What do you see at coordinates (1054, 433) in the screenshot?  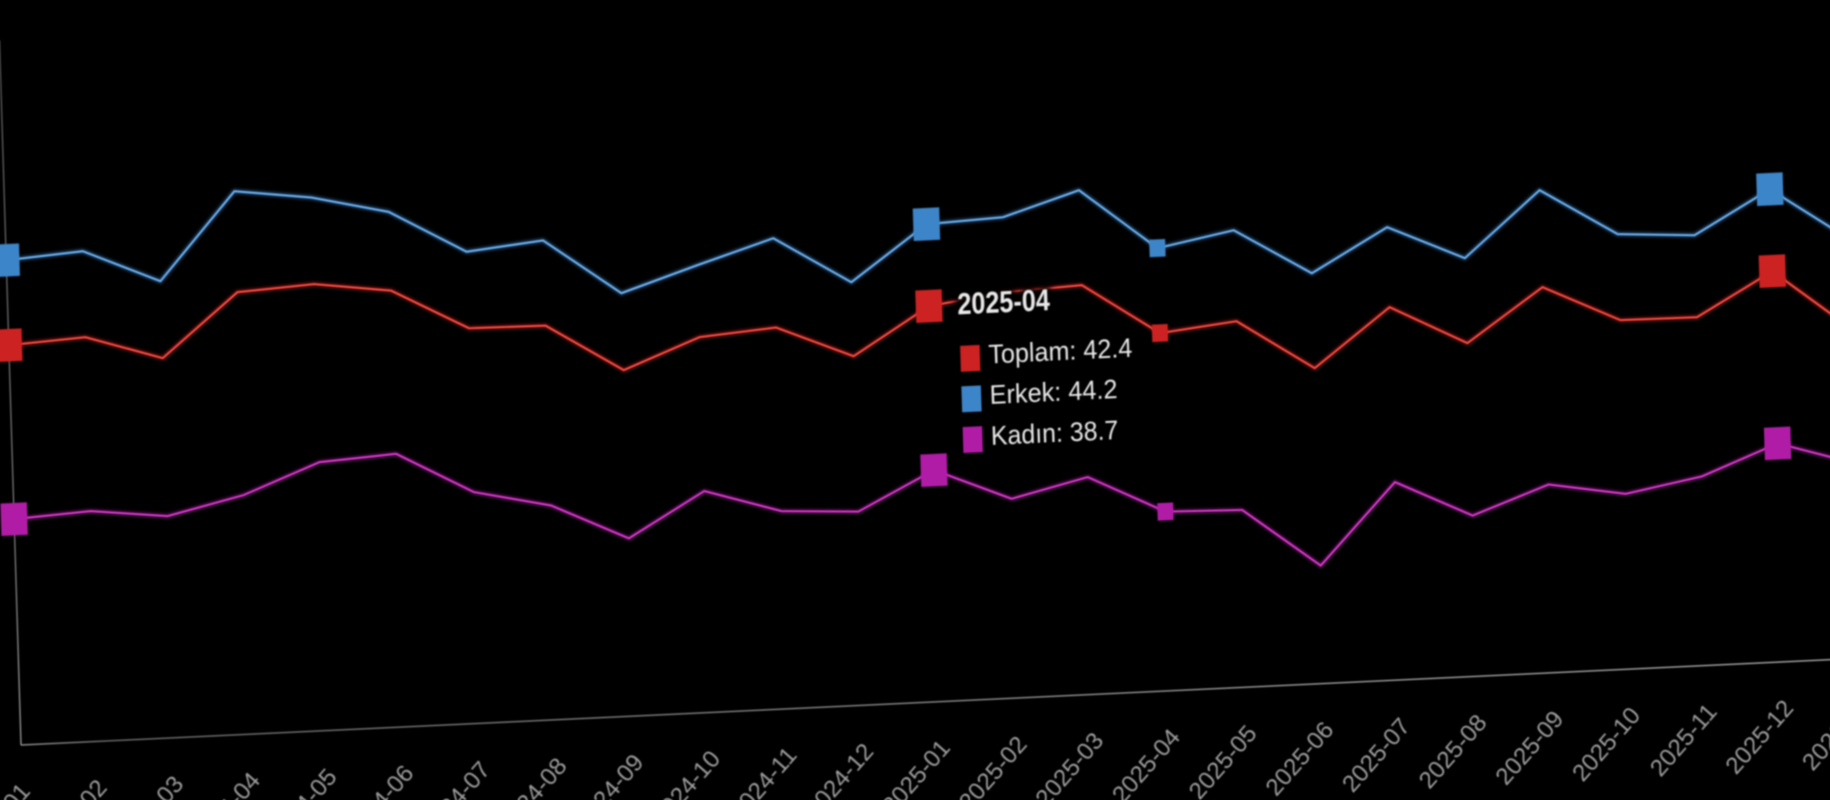 I see `svg-text: Kadın: 38.7` at bounding box center [1054, 433].